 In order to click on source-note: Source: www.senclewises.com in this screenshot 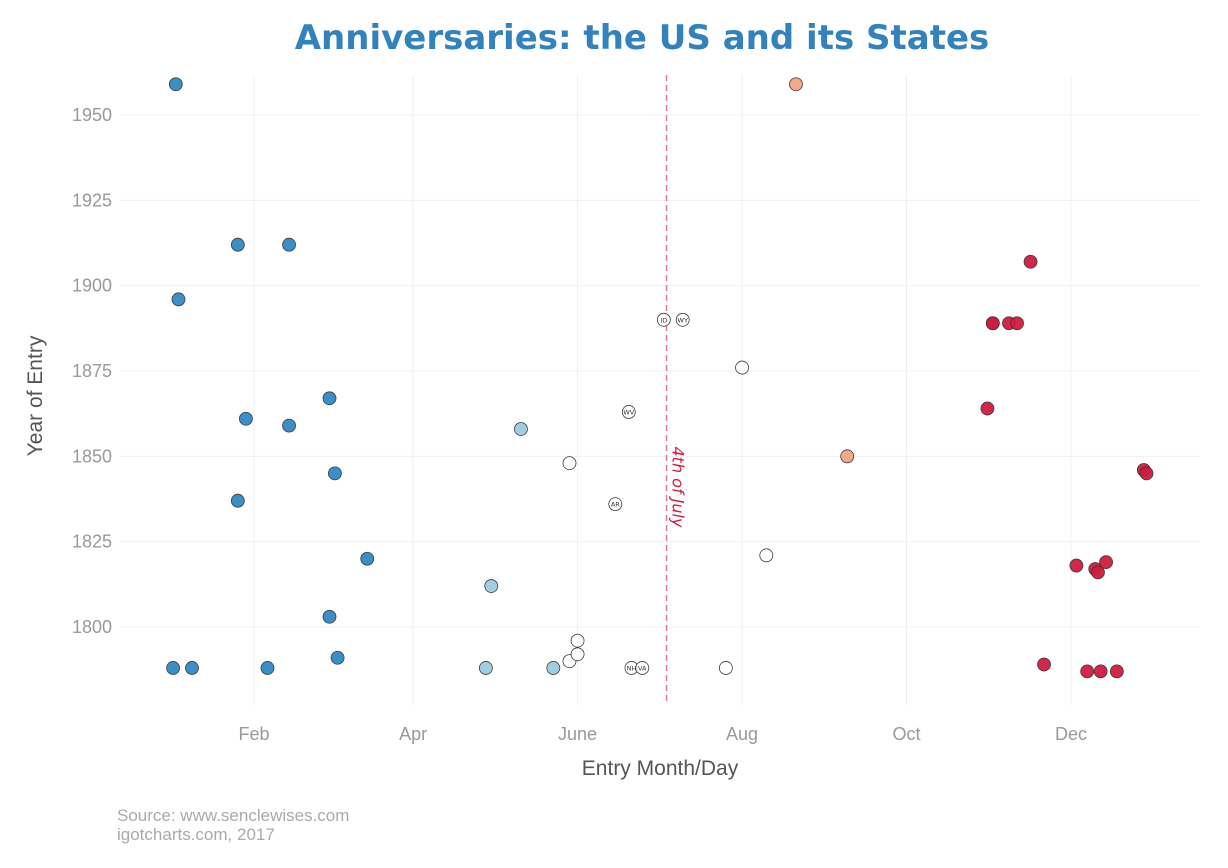, I will do `click(233, 815)`.